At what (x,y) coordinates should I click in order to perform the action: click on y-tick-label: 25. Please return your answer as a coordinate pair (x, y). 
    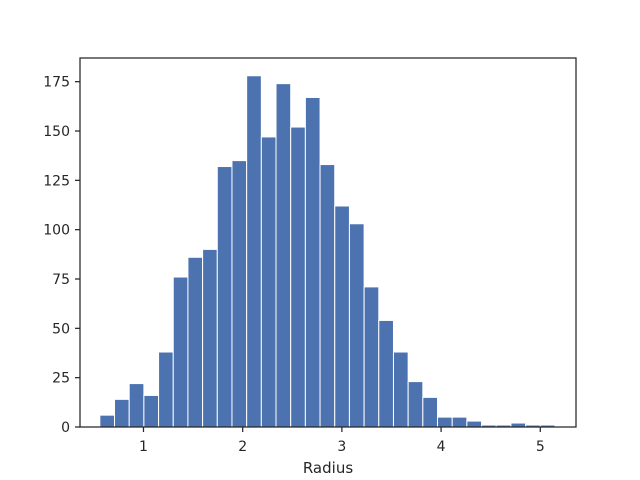
    Looking at the image, I should click on (61, 379).